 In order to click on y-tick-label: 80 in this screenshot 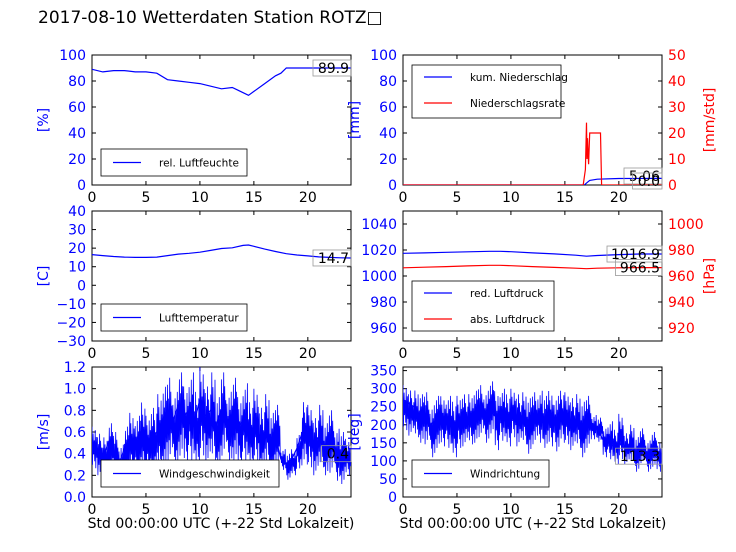, I will do `click(388, 82)`.